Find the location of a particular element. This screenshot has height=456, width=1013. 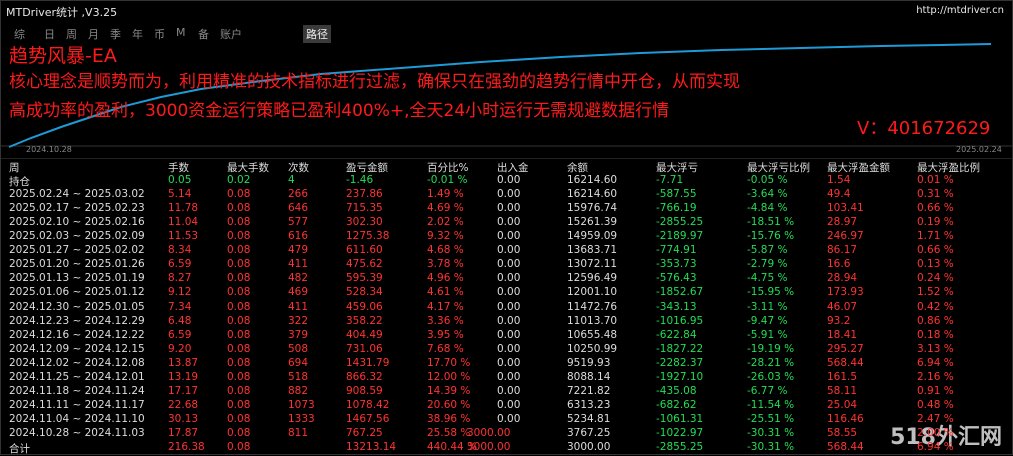

cell: 459.06 is located at coordinates (364, 306).